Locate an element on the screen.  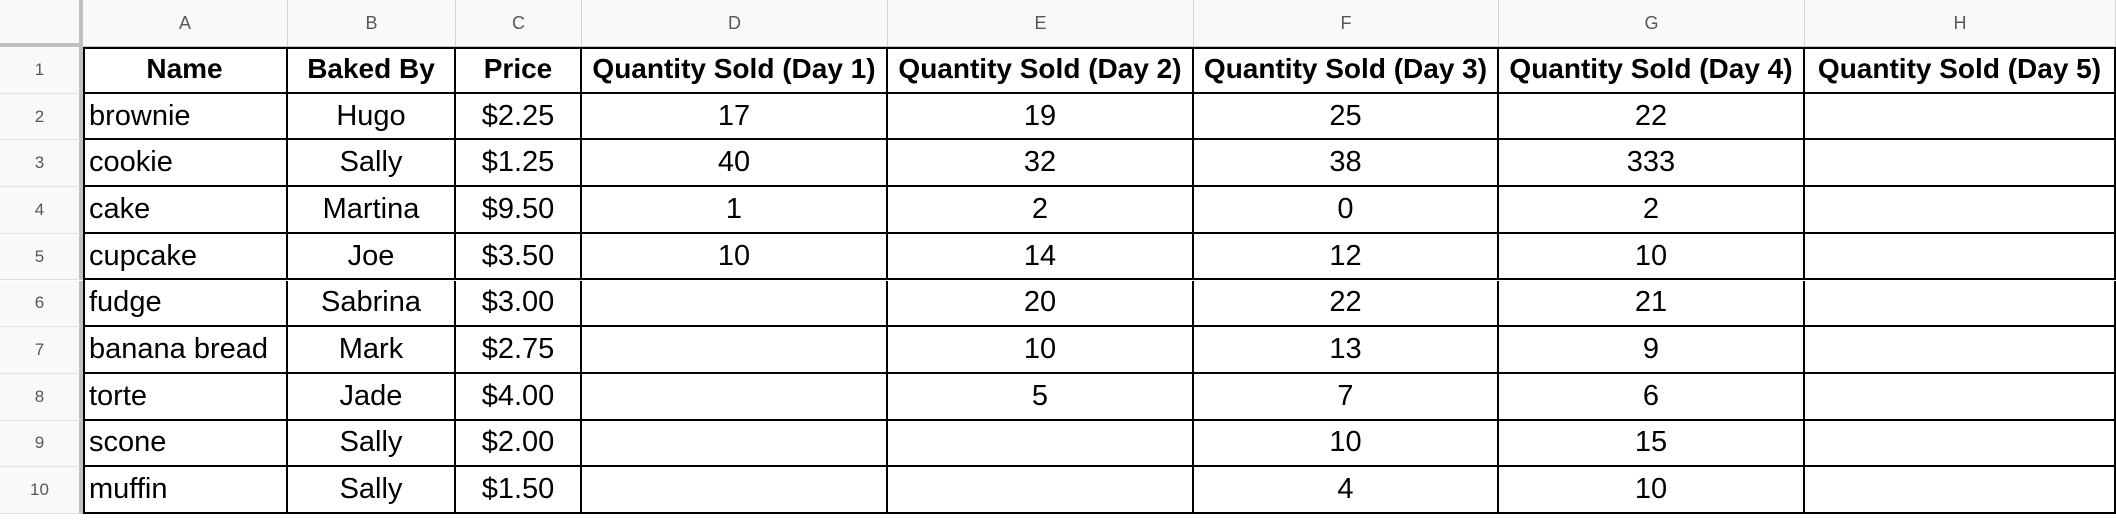
cell-c1: Price is located at coordinates (519, 70).